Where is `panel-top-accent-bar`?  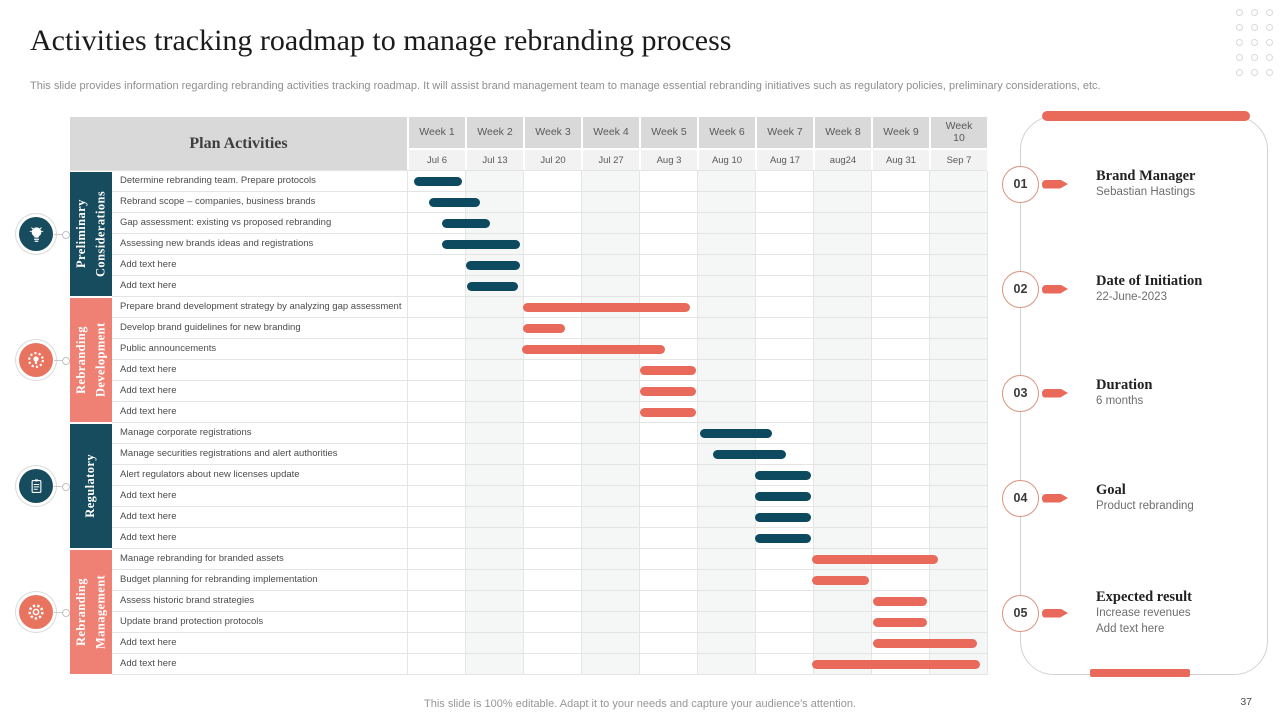
panel-top-accent-bar is located at coordinates (1146, 116).